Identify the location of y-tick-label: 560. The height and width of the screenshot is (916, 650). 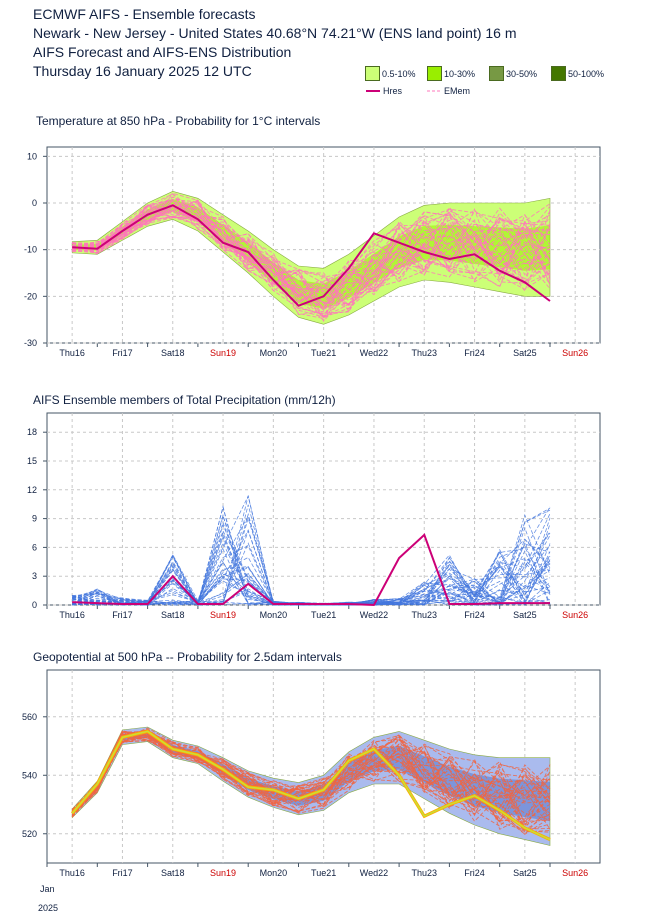
(29, 717).